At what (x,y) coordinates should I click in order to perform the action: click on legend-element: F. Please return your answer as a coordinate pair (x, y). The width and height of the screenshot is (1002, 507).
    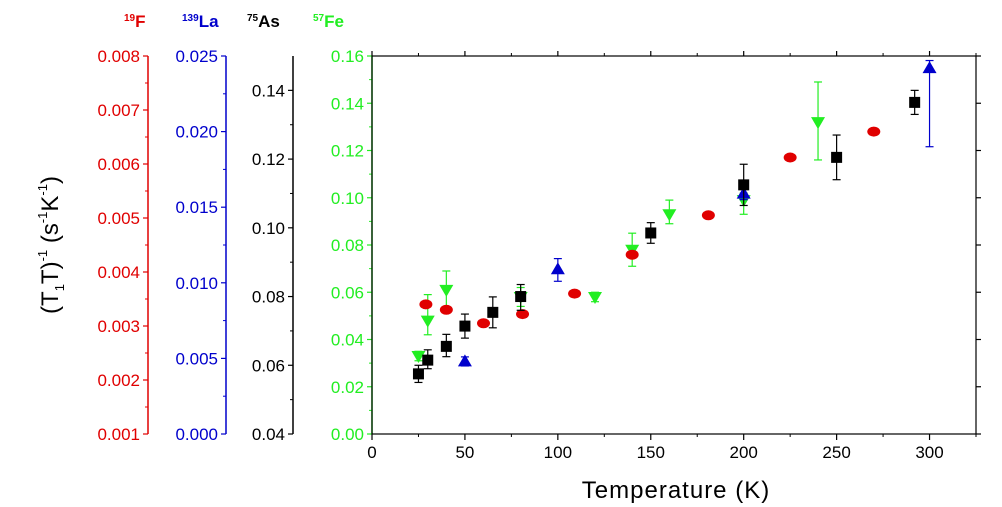
    Looking at the image, I should click on (140, 21).